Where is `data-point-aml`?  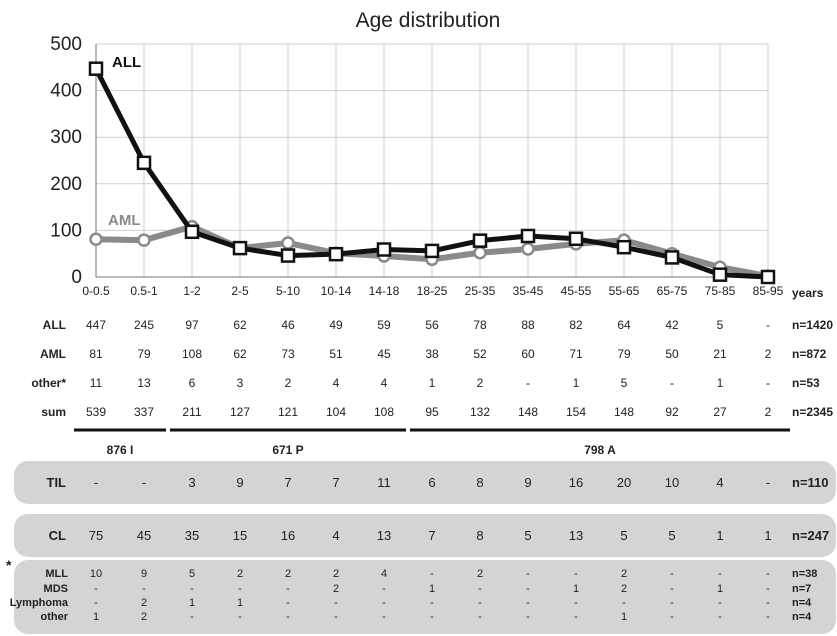 data-point-aml is located at coordinates (144, 240).